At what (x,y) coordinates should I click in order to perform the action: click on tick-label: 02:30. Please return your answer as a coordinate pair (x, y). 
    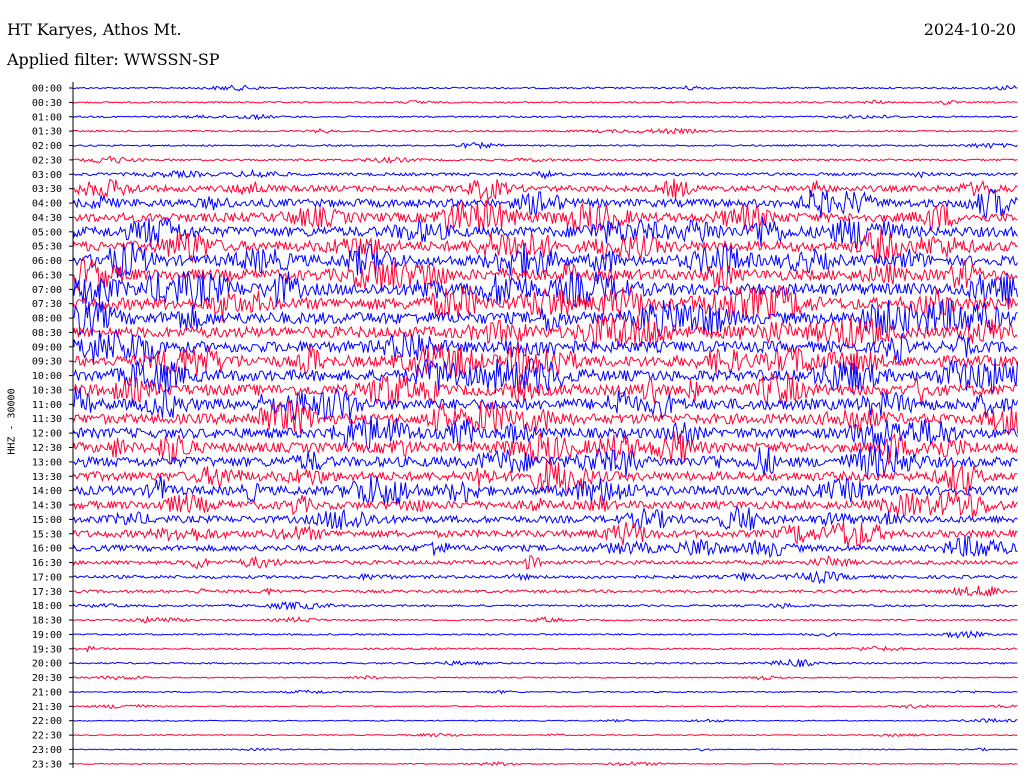
    Looking at the image, I should click on (47, 160).